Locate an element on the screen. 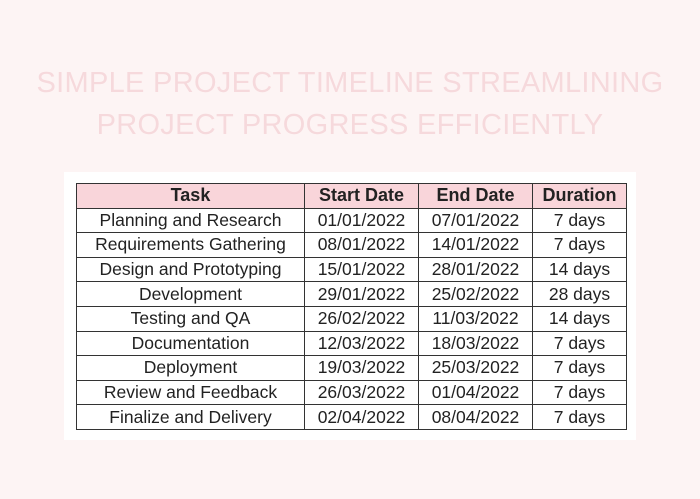 The height and width of the screenshot is (499, 700). cell-task: Design and Prototyping is located at coordinates (190, 269).